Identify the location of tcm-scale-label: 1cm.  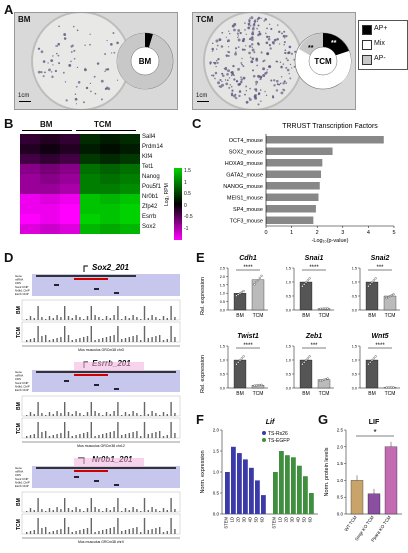
(202, 96).